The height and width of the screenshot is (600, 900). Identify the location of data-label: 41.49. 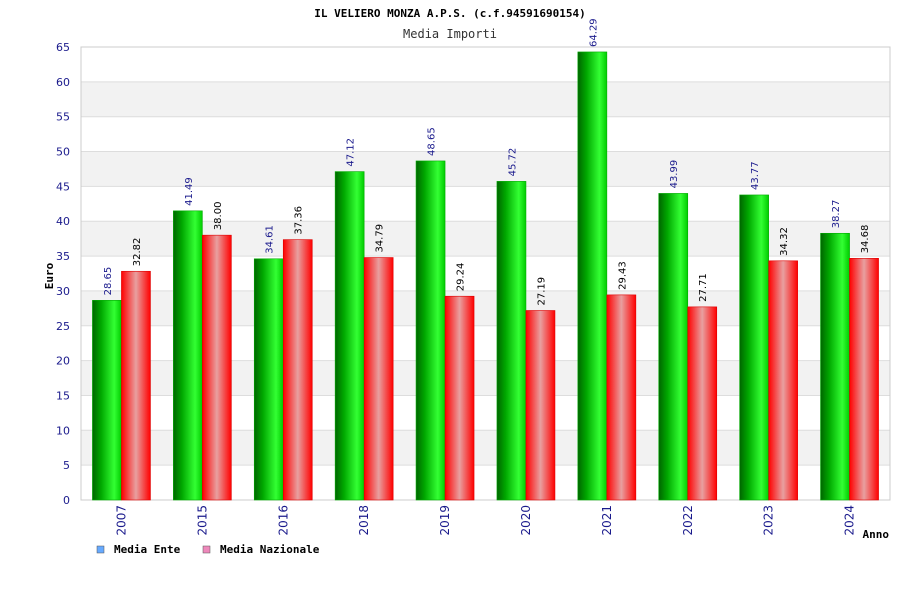
(189, 191).